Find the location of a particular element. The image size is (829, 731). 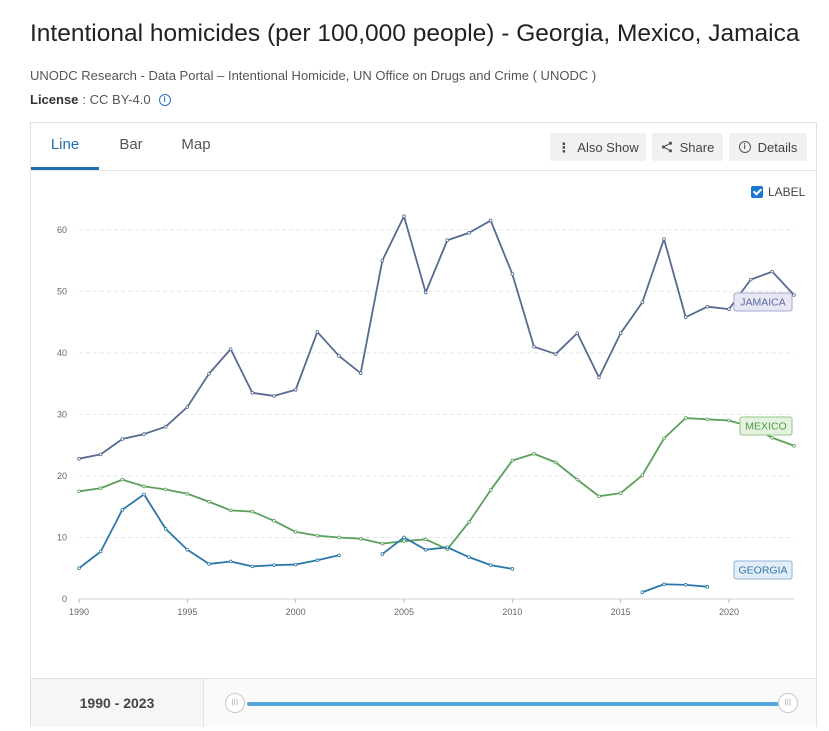

label-toggle: LABEL is located at coordinates (778, 192).